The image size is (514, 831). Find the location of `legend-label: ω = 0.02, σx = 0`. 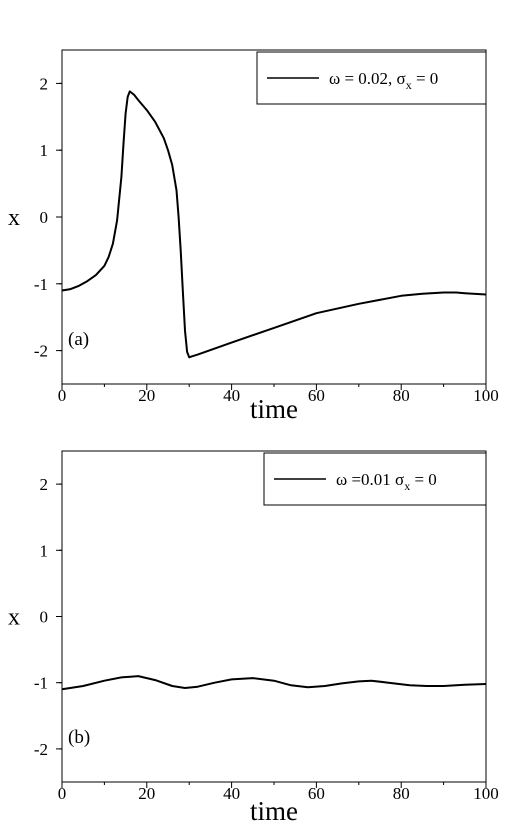

legend-label: ω = 0.02, σx = 0 is located at coordinates (383, 80).